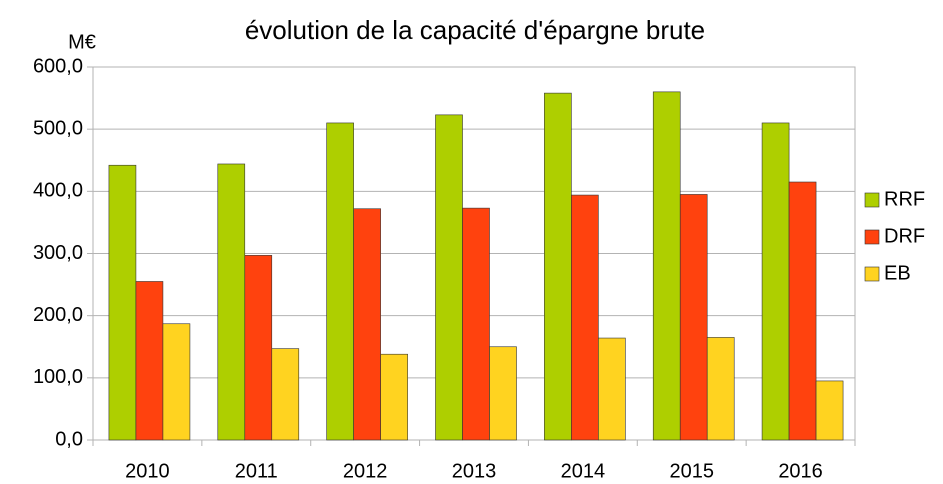 The image size is (943, 484). Describe the element at coordinates (256, 471) in the screenshot. I see `x-tick-label: 2011` at that location.